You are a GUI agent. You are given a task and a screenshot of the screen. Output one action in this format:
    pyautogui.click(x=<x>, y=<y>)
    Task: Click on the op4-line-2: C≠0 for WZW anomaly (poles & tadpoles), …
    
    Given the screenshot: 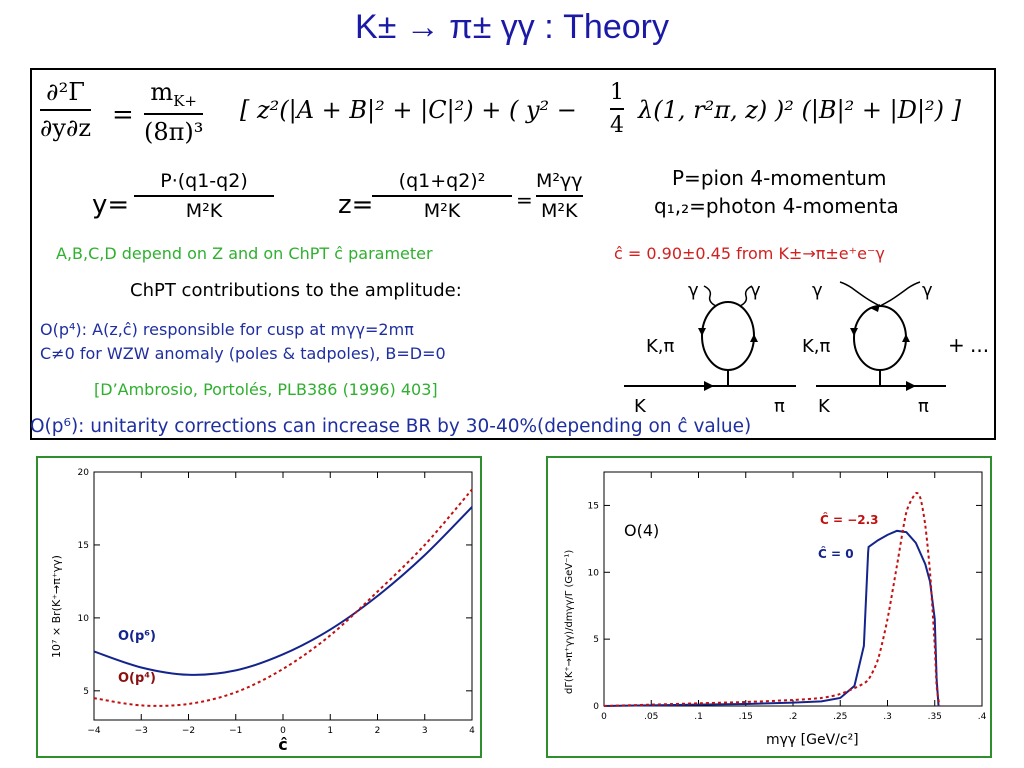 What is the action you would take?
    pyautogui.click(x=243, y=353)
    